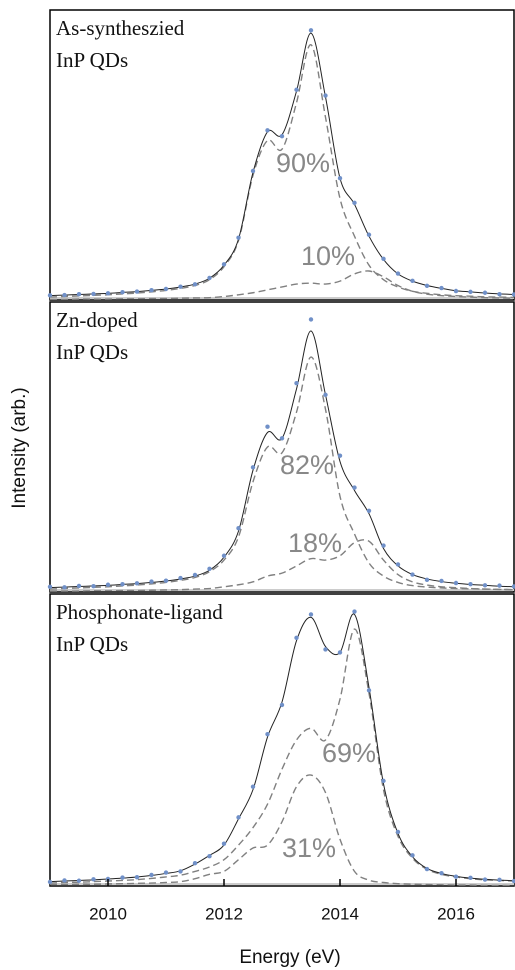  I want to click on panel-label: Zn-doped, so click(97, 320).